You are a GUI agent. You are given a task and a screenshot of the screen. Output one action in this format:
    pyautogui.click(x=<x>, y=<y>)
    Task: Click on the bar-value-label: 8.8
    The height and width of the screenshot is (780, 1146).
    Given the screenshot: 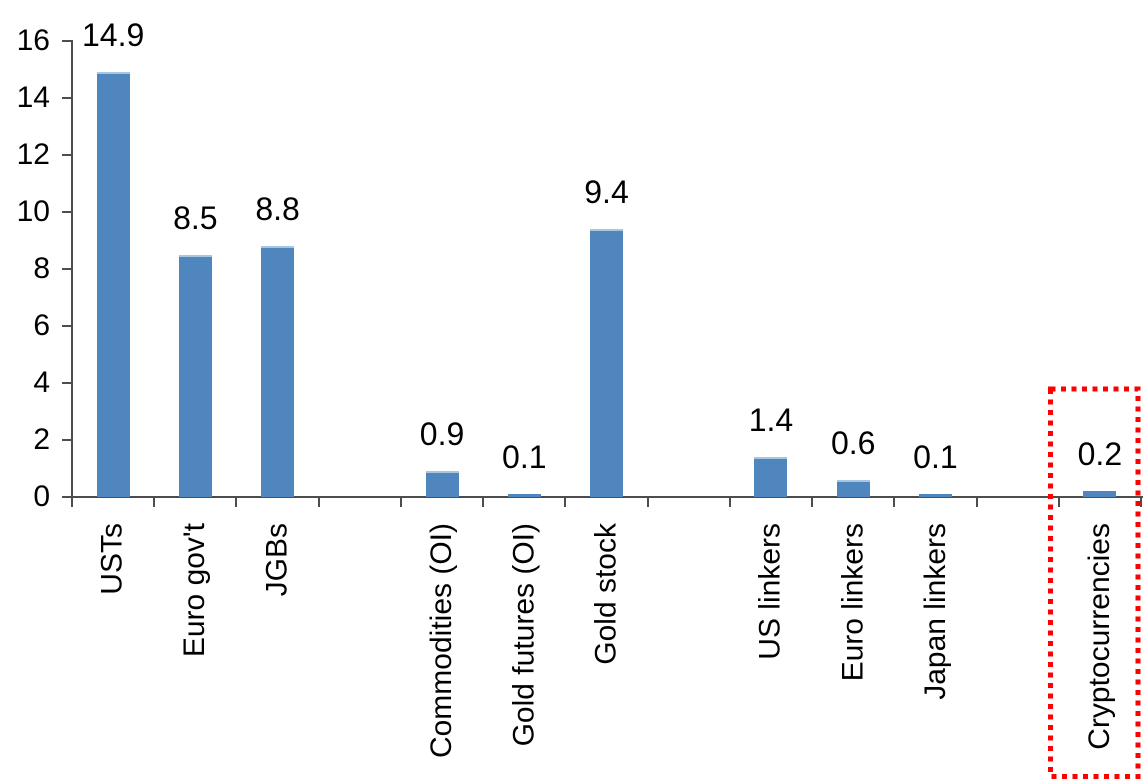 What is the action you would take?
    pyautogui.click(x=277, y=209)
    